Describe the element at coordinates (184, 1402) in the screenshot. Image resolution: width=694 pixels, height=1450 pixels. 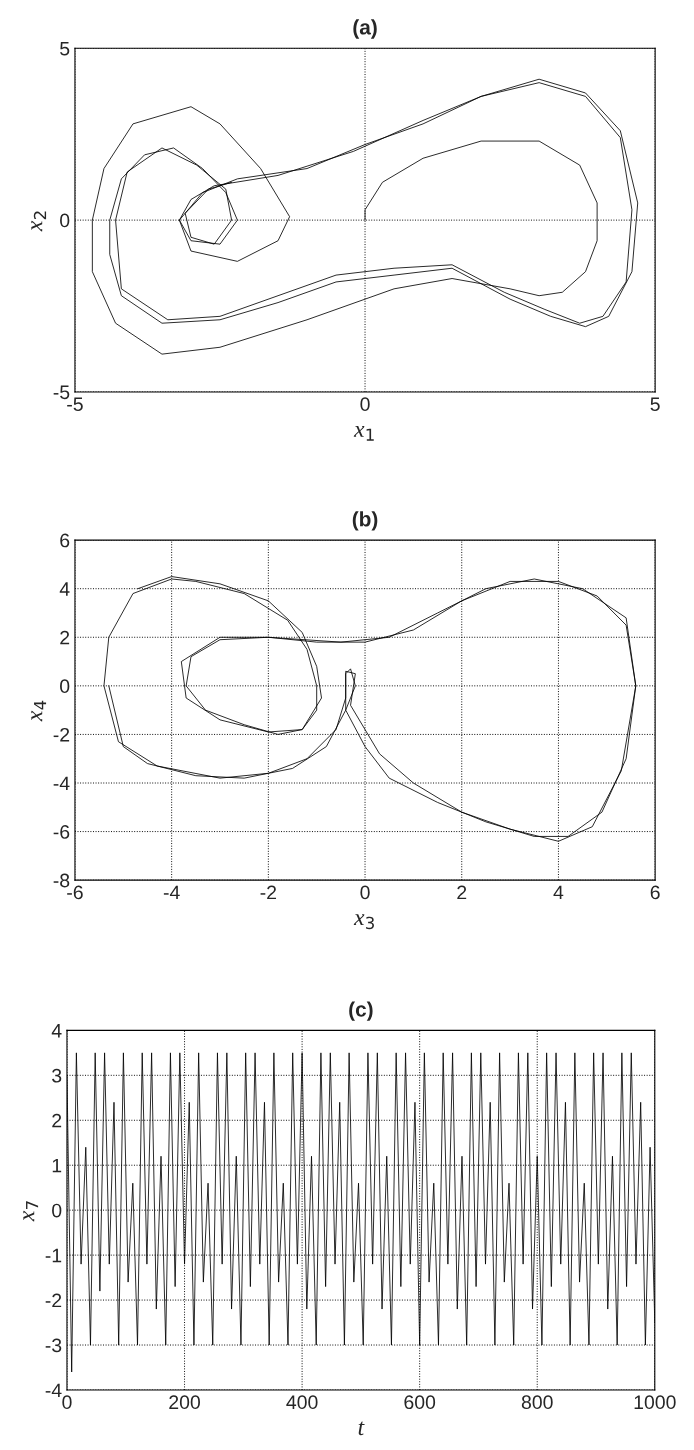
I see `x-tick-label: 200` at that location.